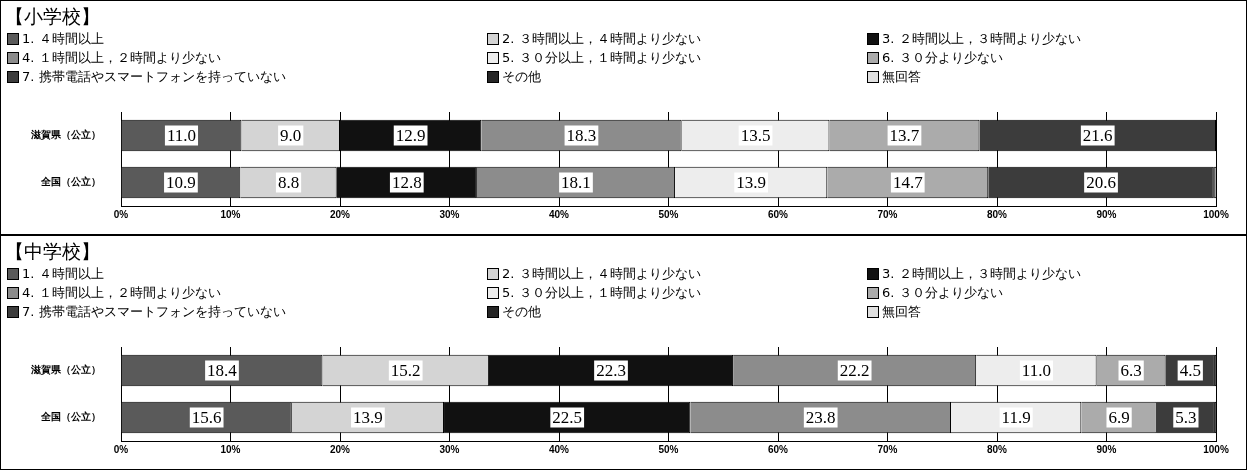 The image size is (1249, 475). What do you see at coordinates (567, 417) in the screenshot?
I see `data-label: 22.5` at bounding box center [567, 417].